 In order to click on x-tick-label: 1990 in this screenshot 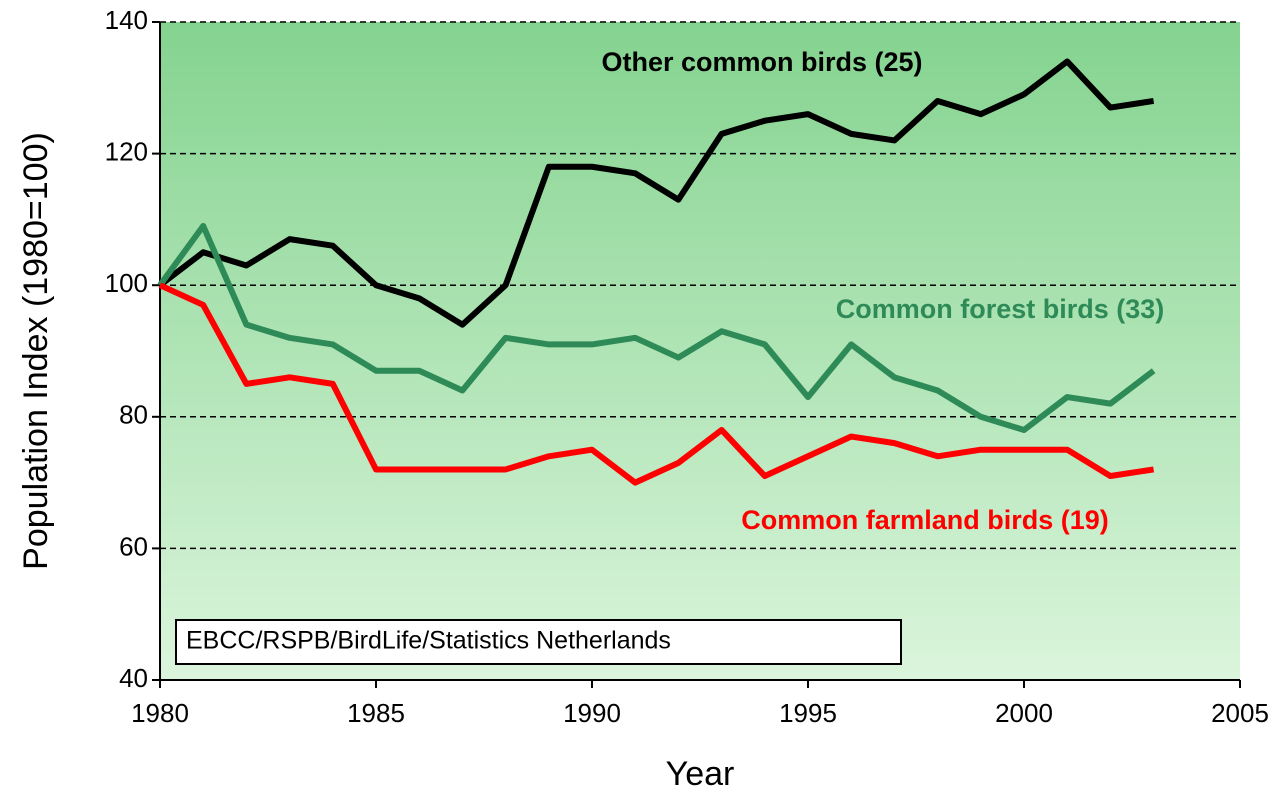, I will do `click(592, 713)`.